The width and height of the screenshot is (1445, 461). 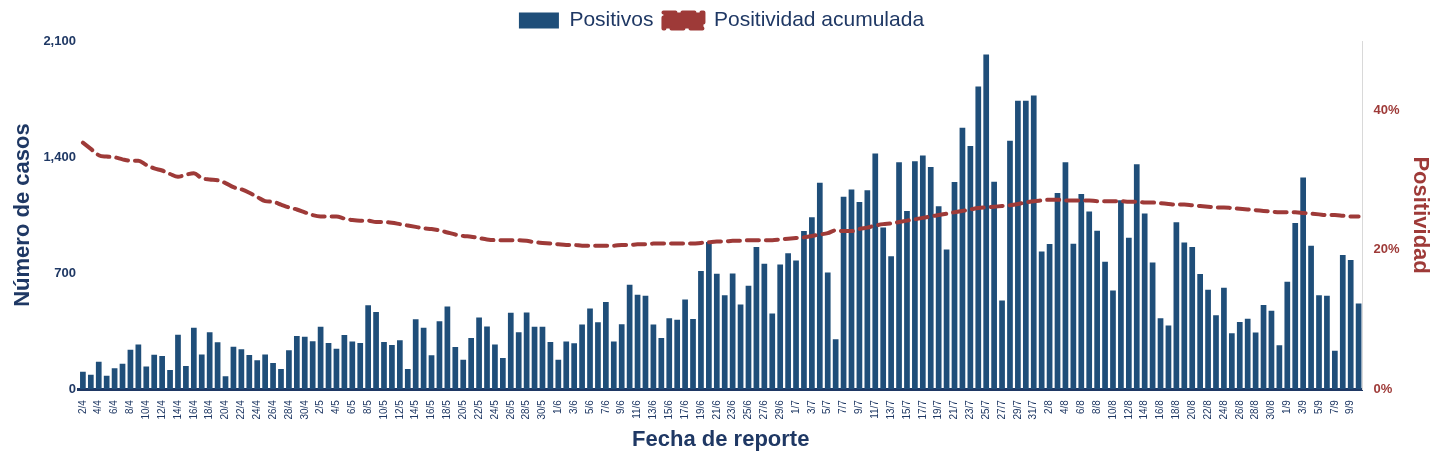 I want to click on x-tick-label: 30/8, so click(x=1271, y=409).